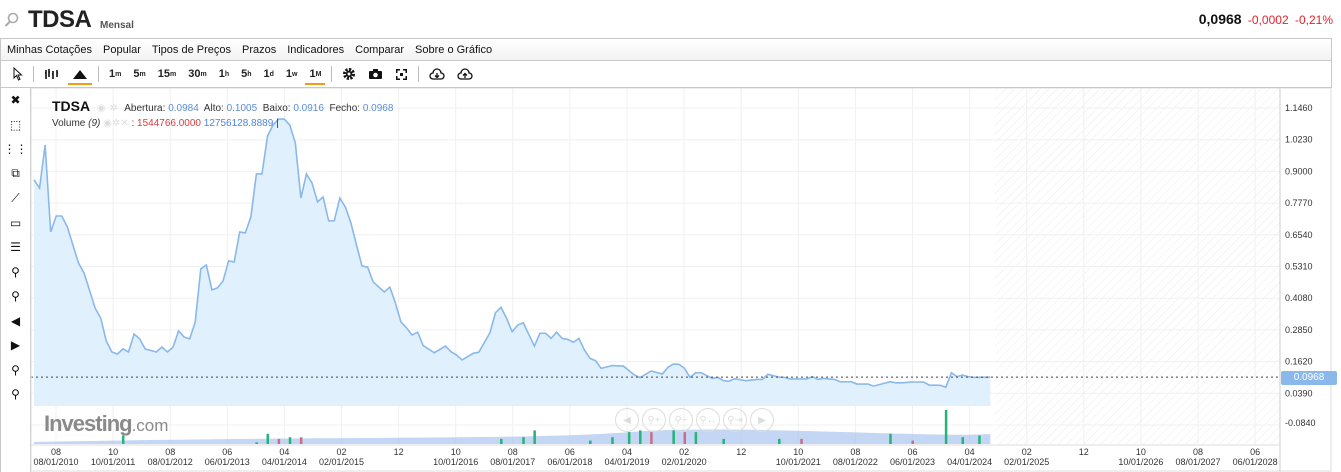 The image size is (1341, 472). What do you see at coordinates (12, 20) in the screenshot?
I see `search-icon` at bounding box center [12, 20].